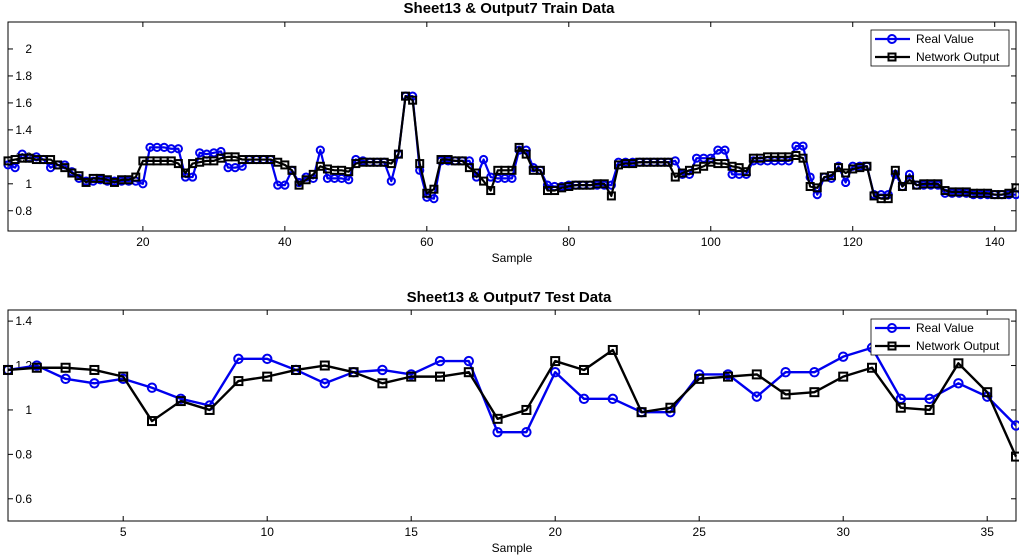 The image size is (1019, 555). I want to click on train-x-tick-label: 140, so click(995, 242).